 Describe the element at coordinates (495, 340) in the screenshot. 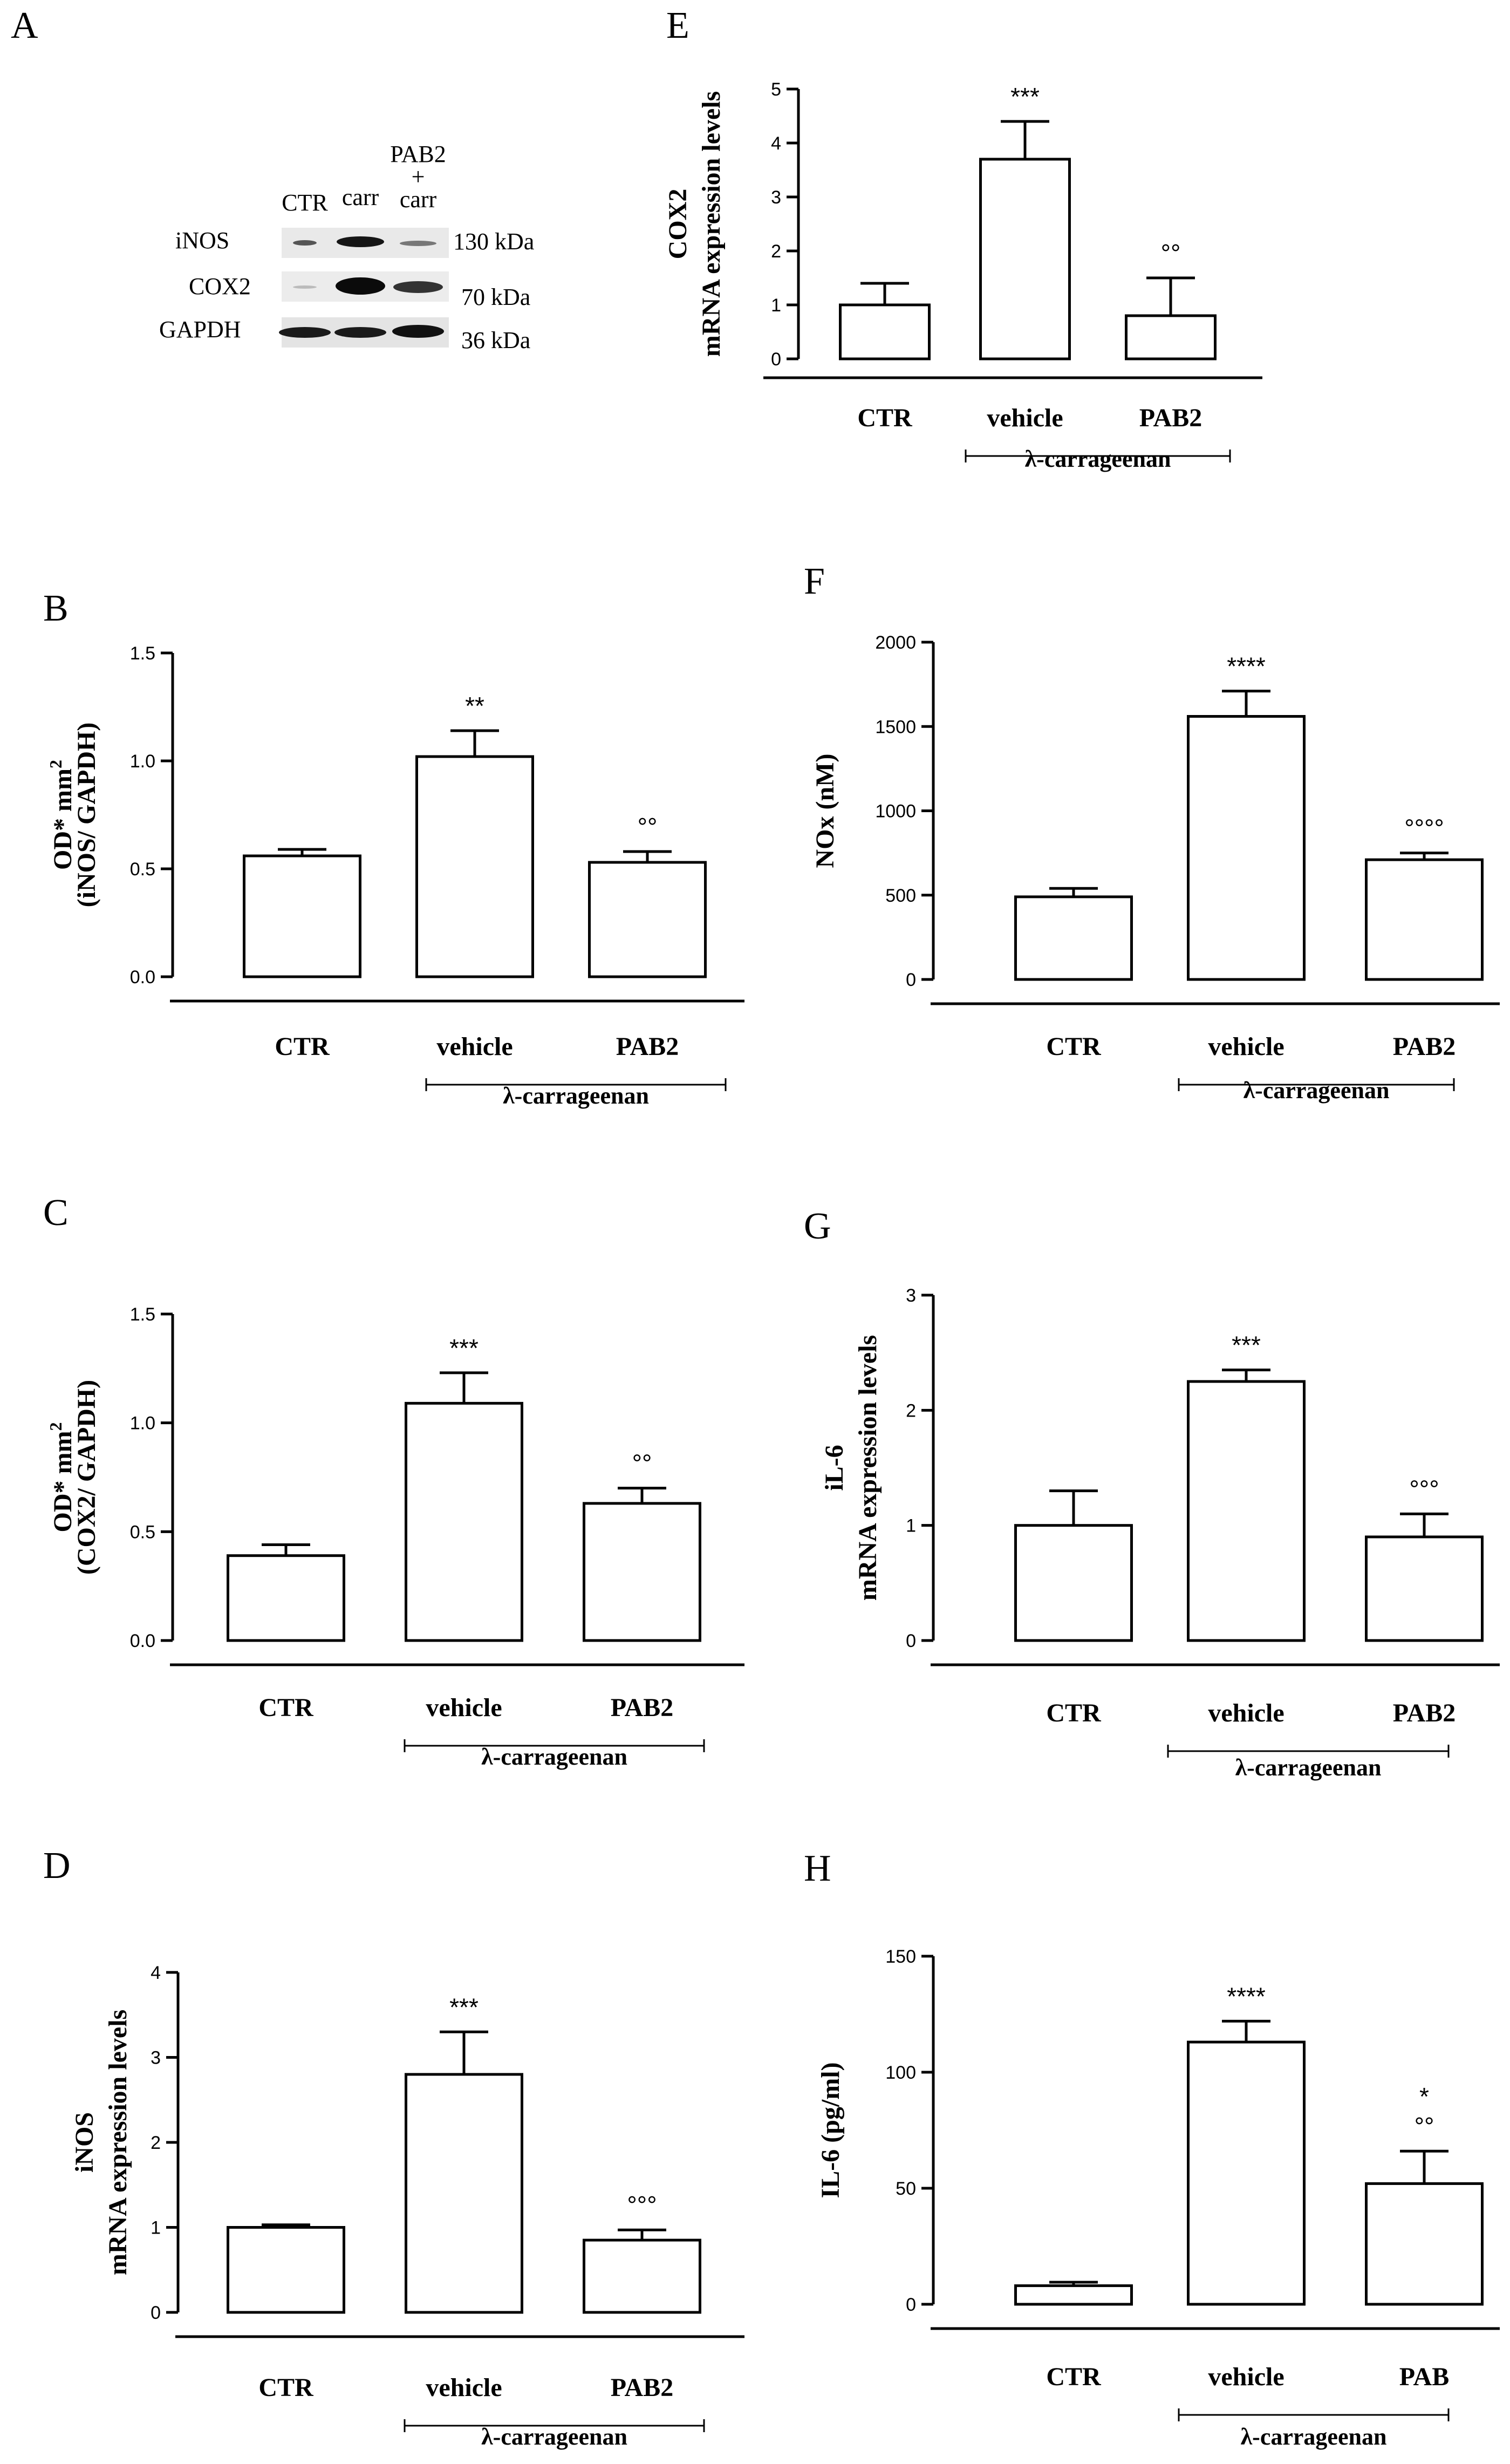

I see `size-label-gapdh: 36 kDa` at that location.